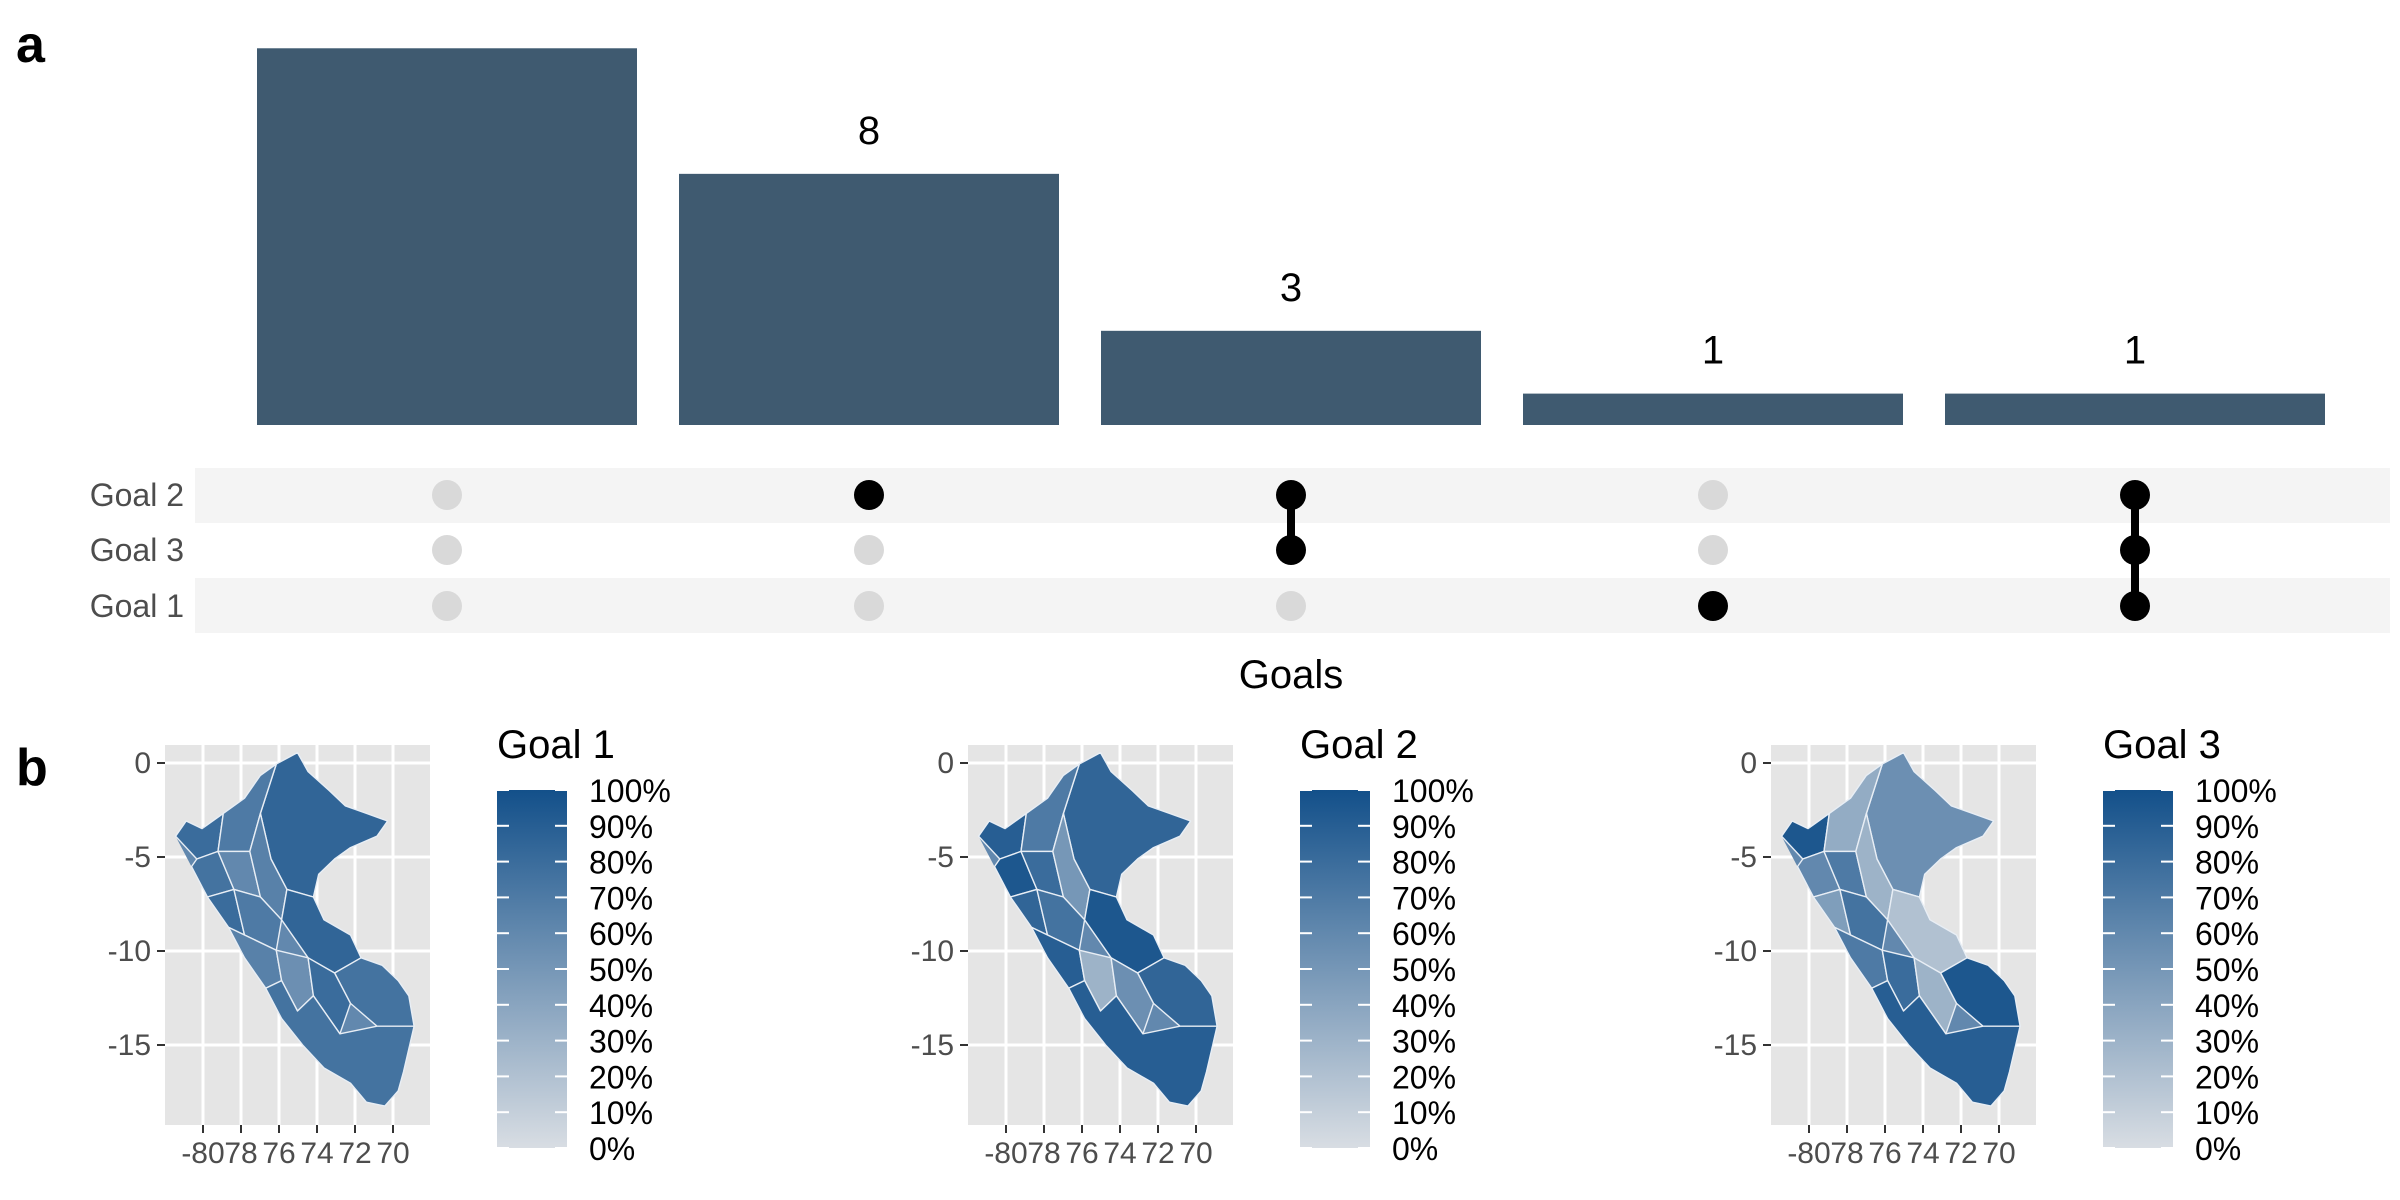  What do you see at coordinates (1359, 745) in the screenshot?
I see `legend-title: Goal 2` at bounding box center [1359, 745].